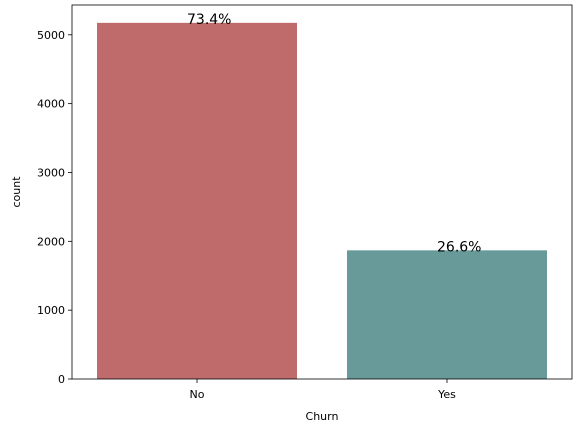  I want to click on y-tick-label: 4000, so click(51, 104).